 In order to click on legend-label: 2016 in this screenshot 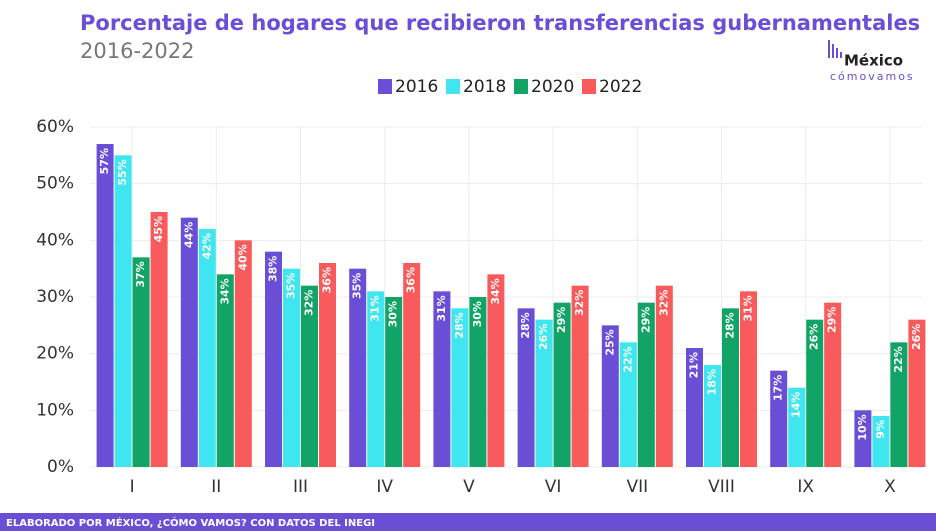, I will do `click(416, 87)`.